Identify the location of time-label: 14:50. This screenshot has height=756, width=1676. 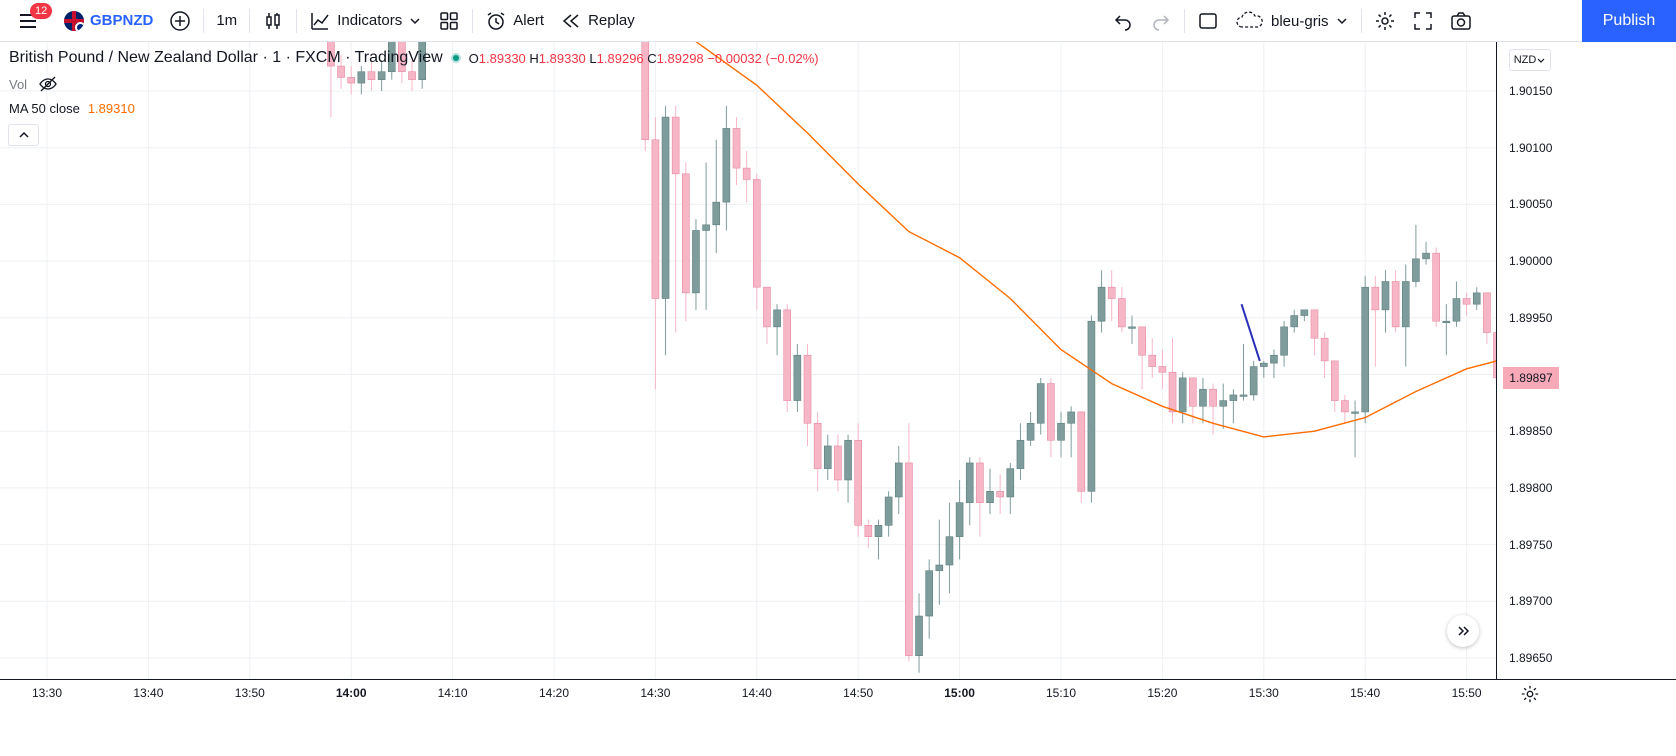
(858, 693).